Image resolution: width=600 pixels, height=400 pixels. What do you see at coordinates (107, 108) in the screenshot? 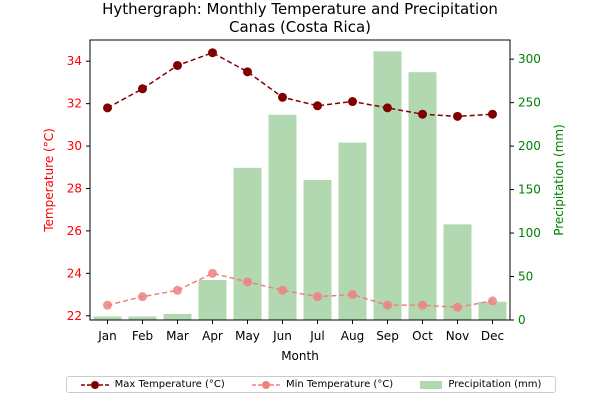
I see `max-temp-point-jan` at bounding box center [107, 108].